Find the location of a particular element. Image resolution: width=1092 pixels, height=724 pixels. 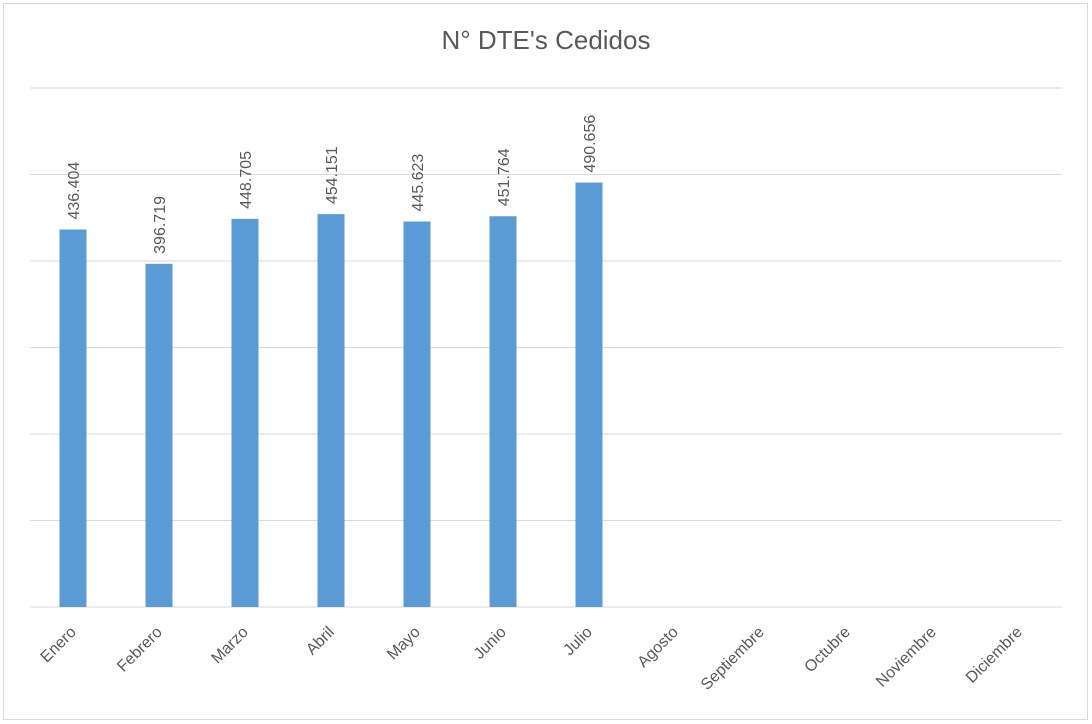

data-label: 445.623 is located at coordinates (418, 183).